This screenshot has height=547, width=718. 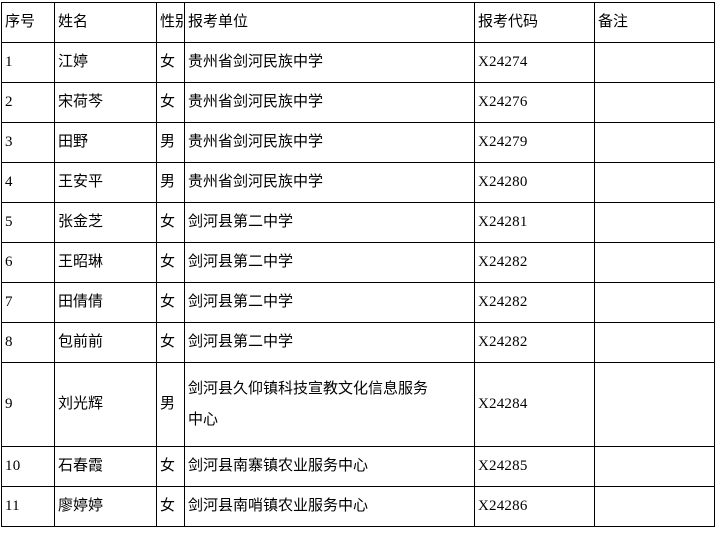 What do you see at coordinates (105, 102) in the screenshot?
I see `cell-name: 宋荷芩` at bounding box center [105, 102].